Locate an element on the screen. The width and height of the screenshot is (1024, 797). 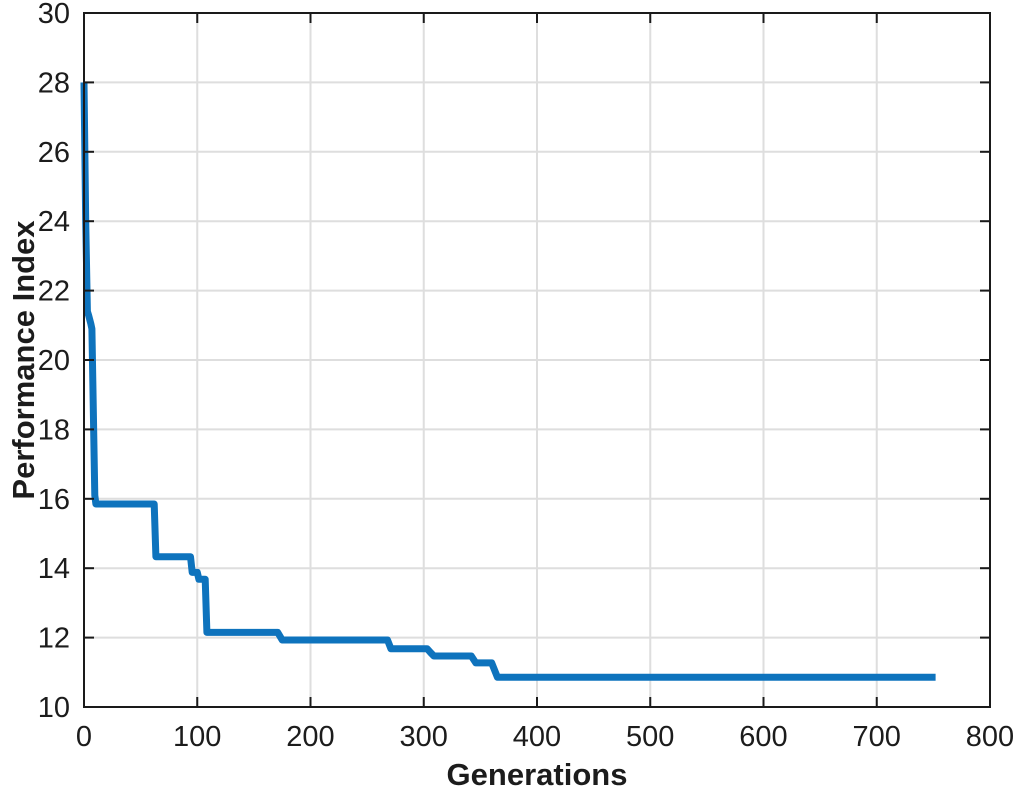
y-tick-label: 22 is located at coordinates (54, 292).